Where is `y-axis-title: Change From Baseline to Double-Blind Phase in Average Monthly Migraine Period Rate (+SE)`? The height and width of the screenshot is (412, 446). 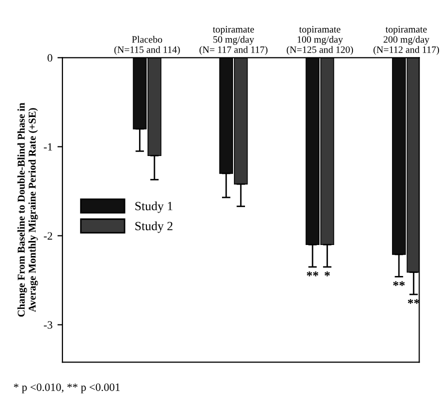 y-axis-title: Change From Baseline to Double-Blind Phase in Average Monthly Migraine Period Rate (+SE) is located at coordinates (27, 209).